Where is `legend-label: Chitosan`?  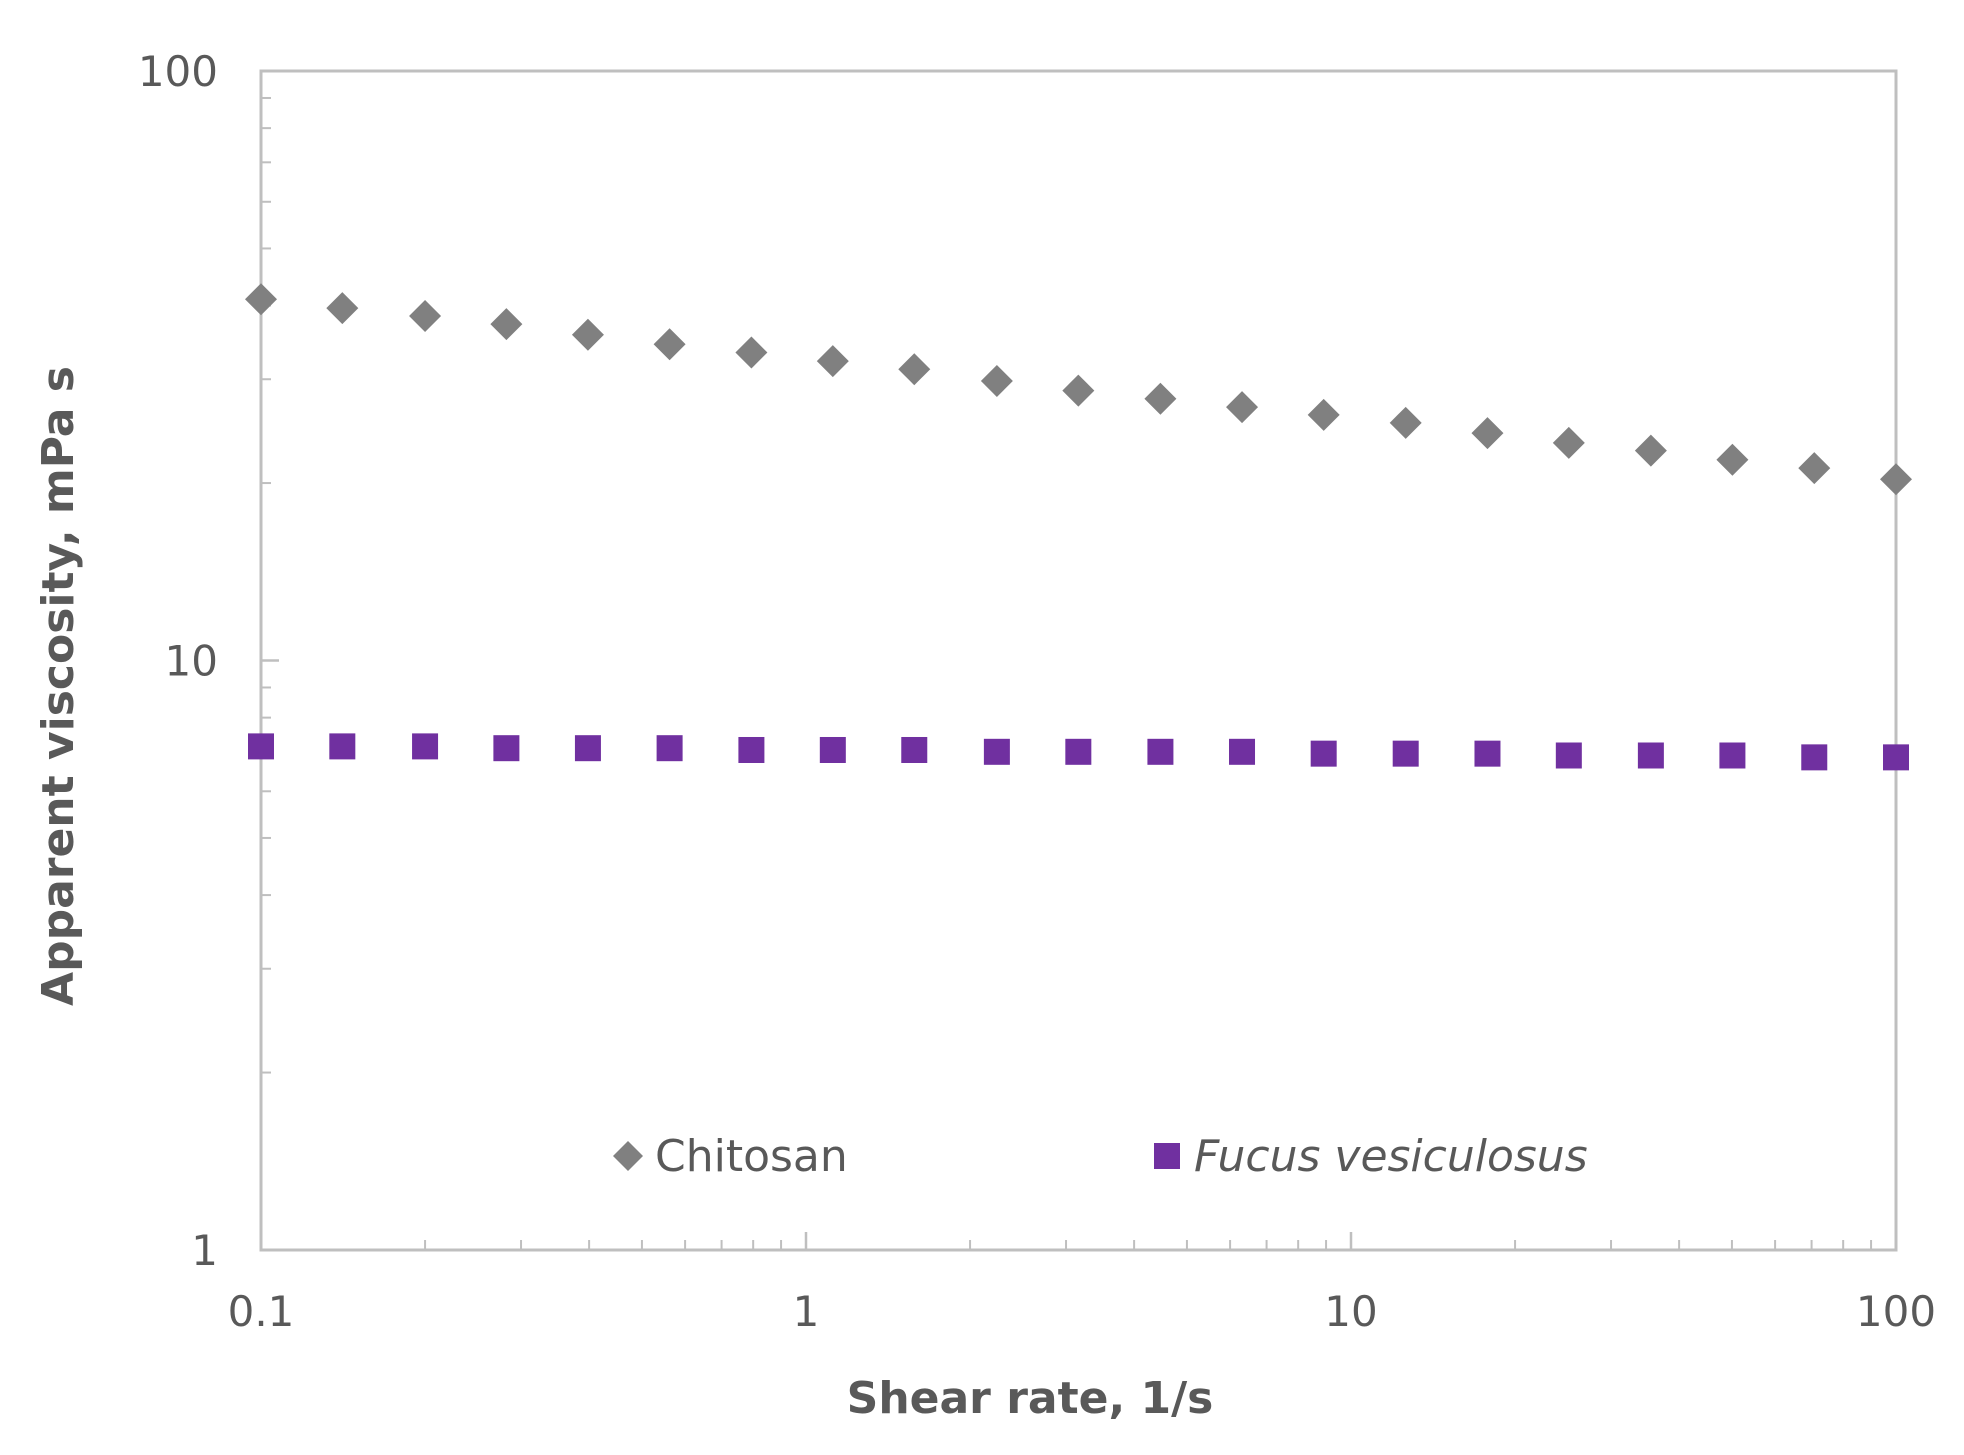
legend-label: Chitosan is located at coordinates (751, 1156).